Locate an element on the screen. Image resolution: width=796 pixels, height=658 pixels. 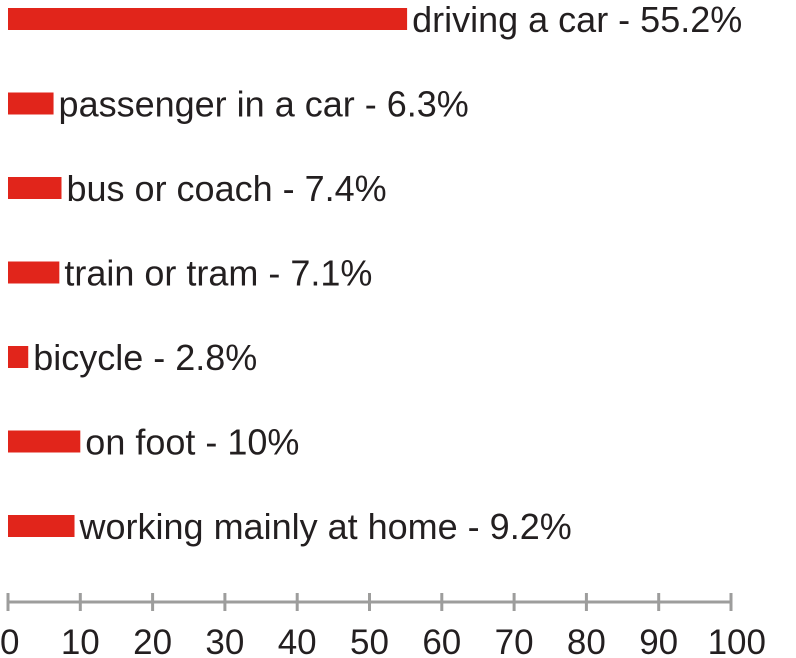
bar-label: train or tram - 7.1% is located at coordinates (218, 273).